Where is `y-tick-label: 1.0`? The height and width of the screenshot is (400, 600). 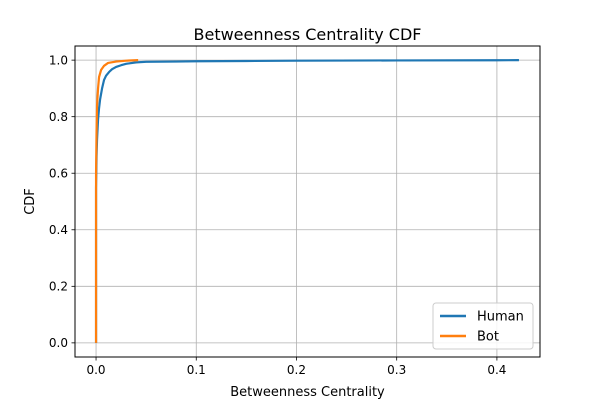 y-tick-label: 1.0 is located at coordinates (58, 60).